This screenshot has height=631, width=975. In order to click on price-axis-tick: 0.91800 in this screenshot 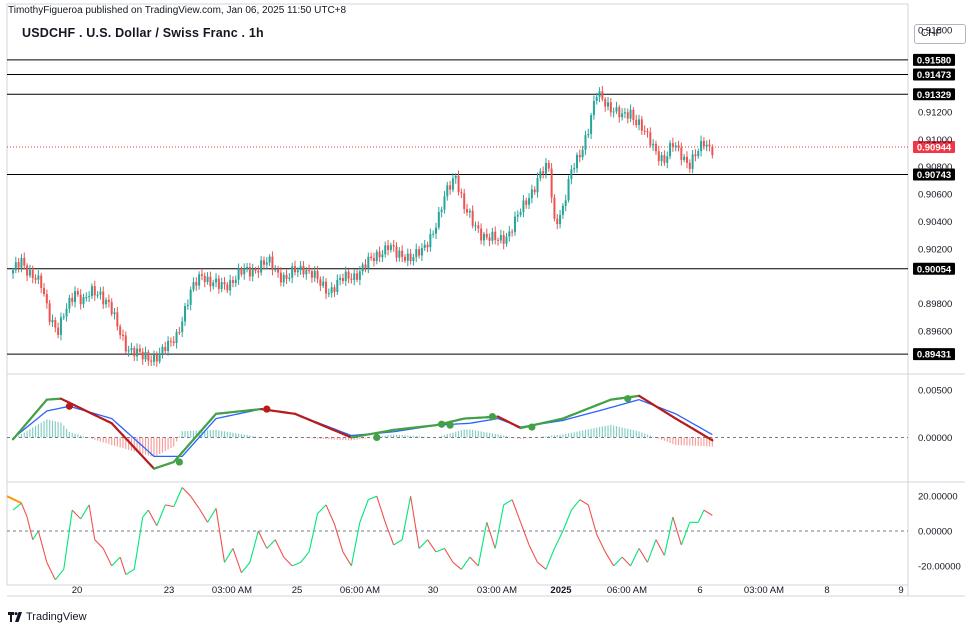, I will do `click(935, 30)`.